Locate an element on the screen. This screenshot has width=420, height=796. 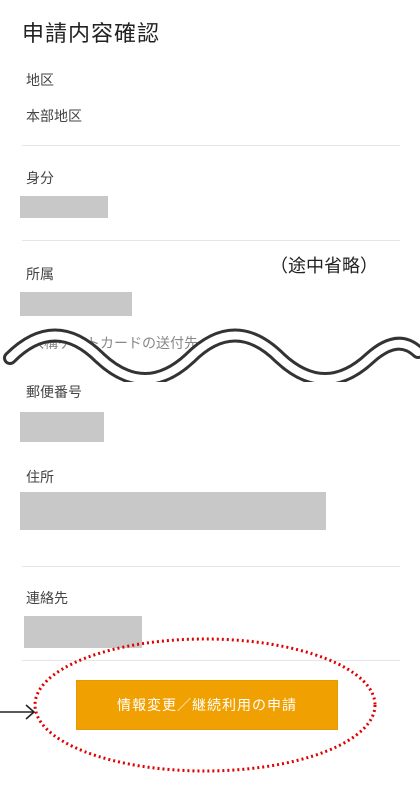
status-value-redacted is located at coordinates (64, 207).